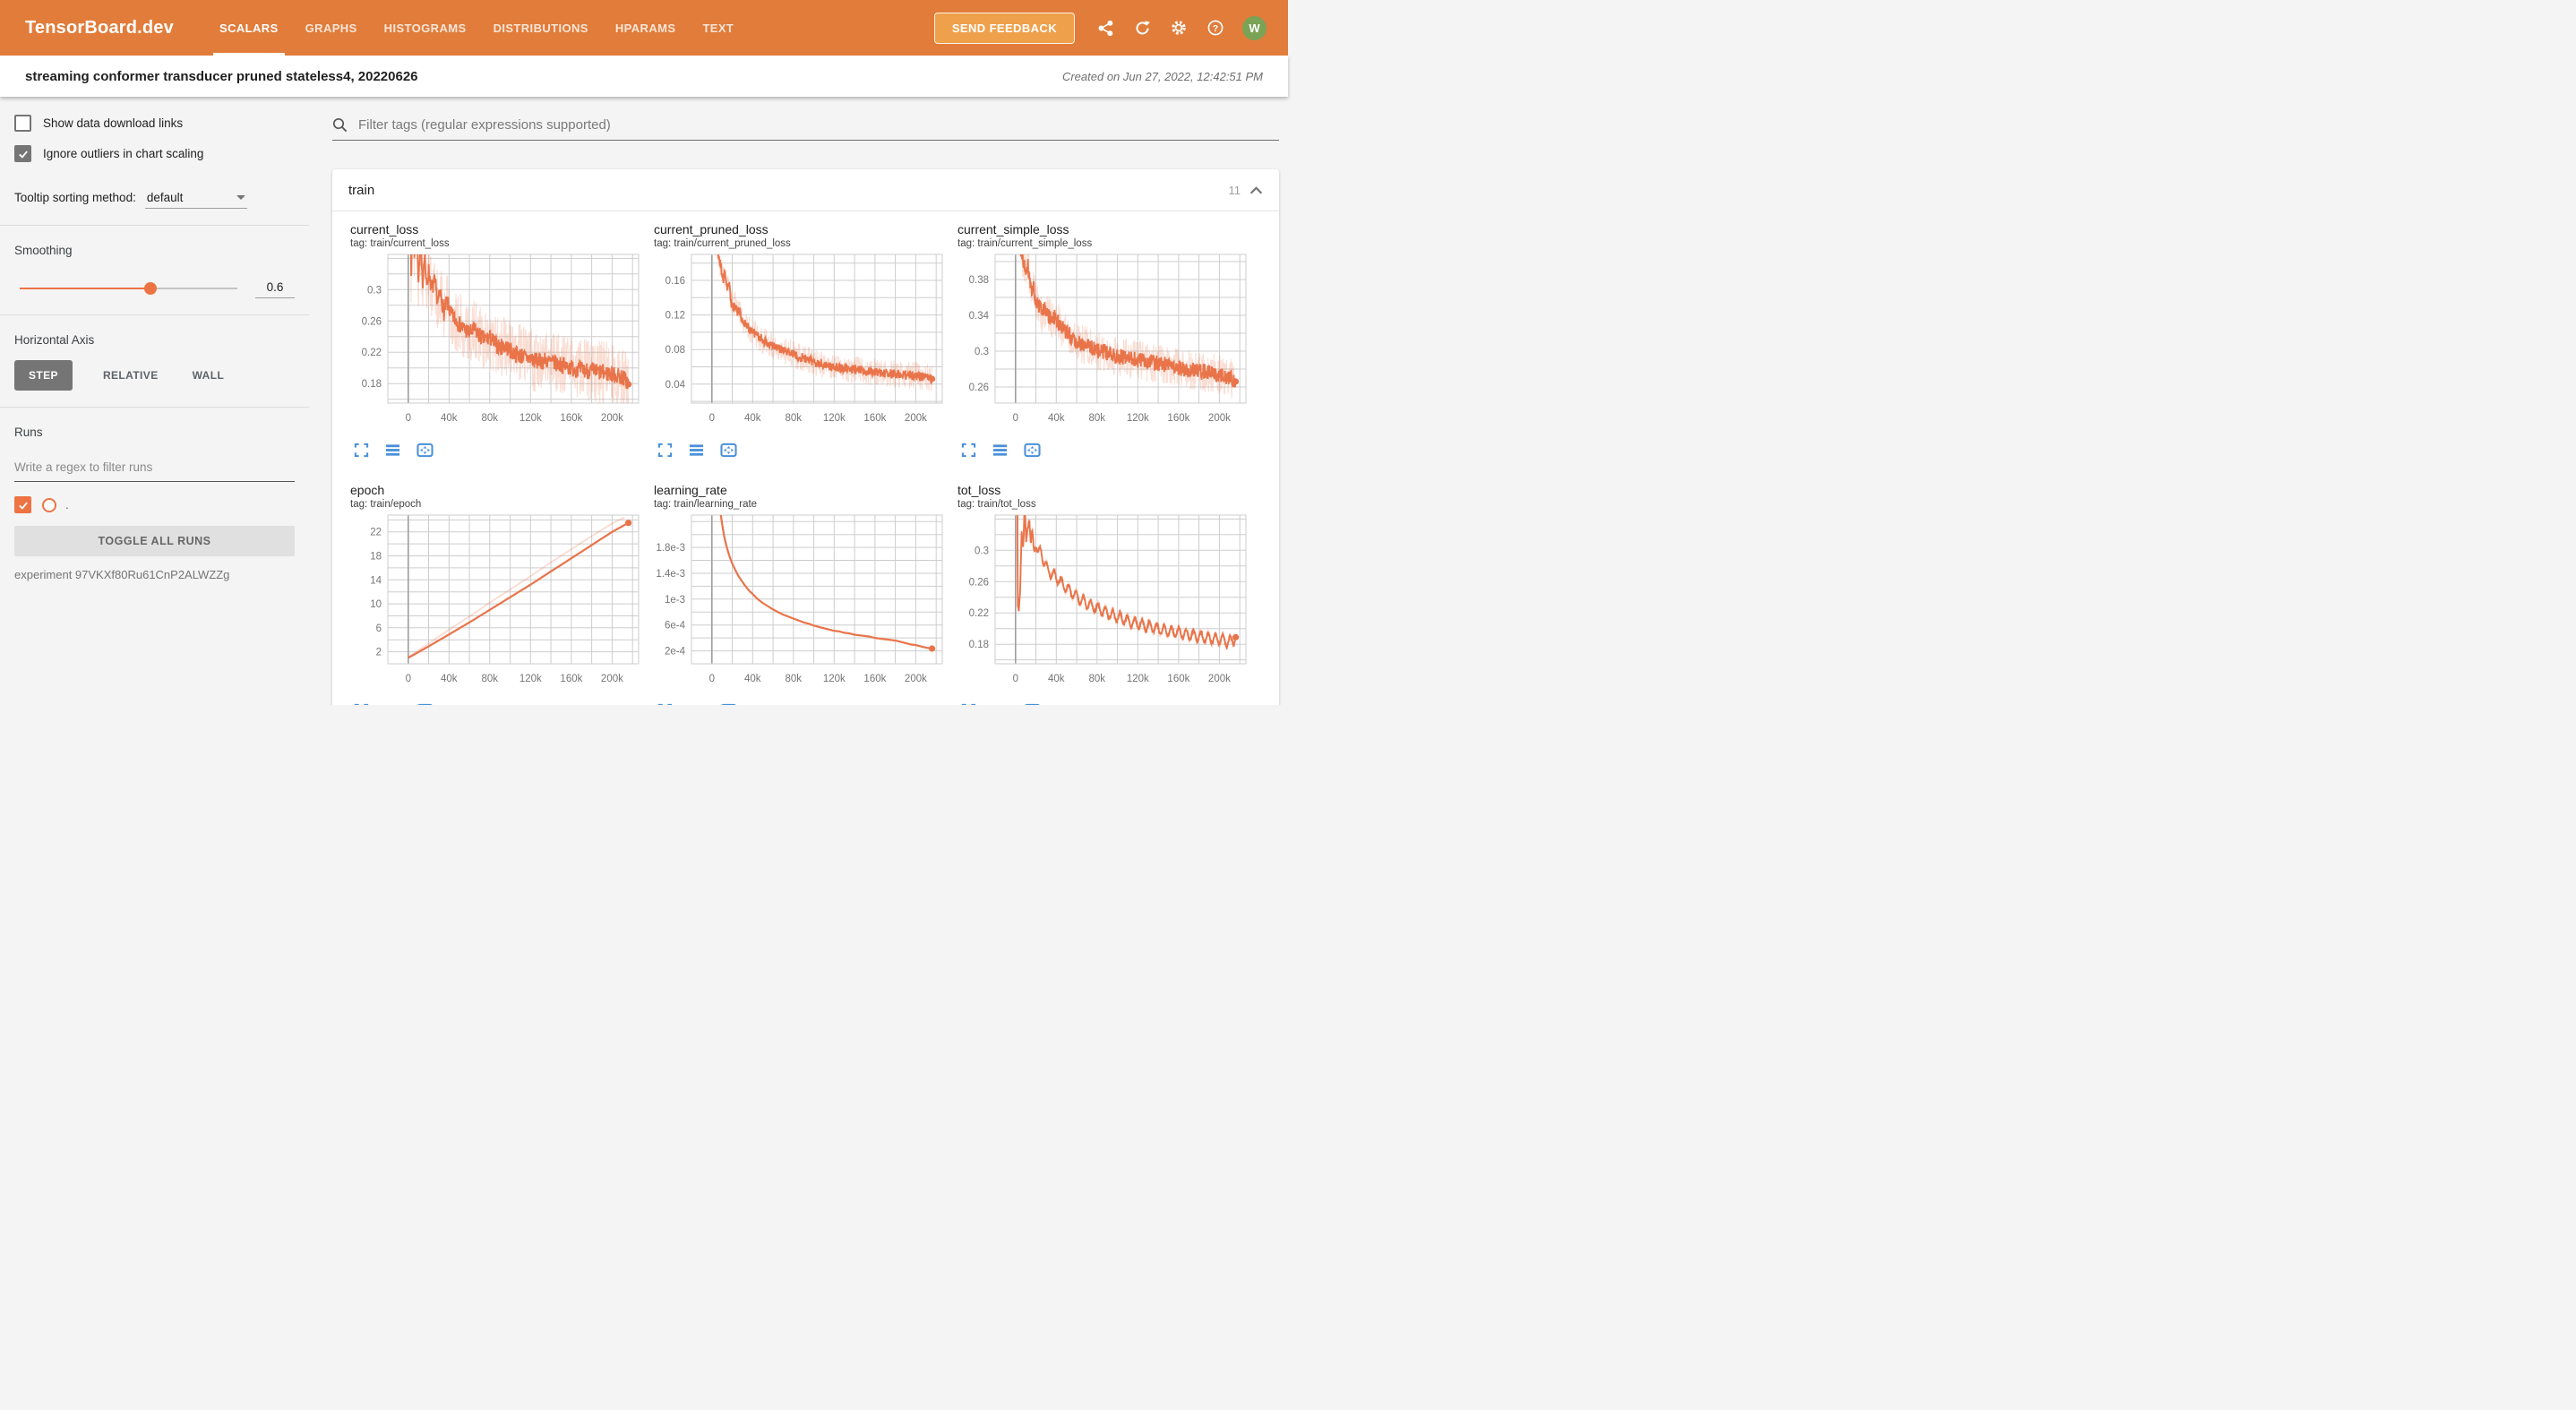 This screenshot has height=1410, width=2576. Describe the element at coordinates (982, 551) in the screenshot. I see `svg-text: 0.3` at that location.